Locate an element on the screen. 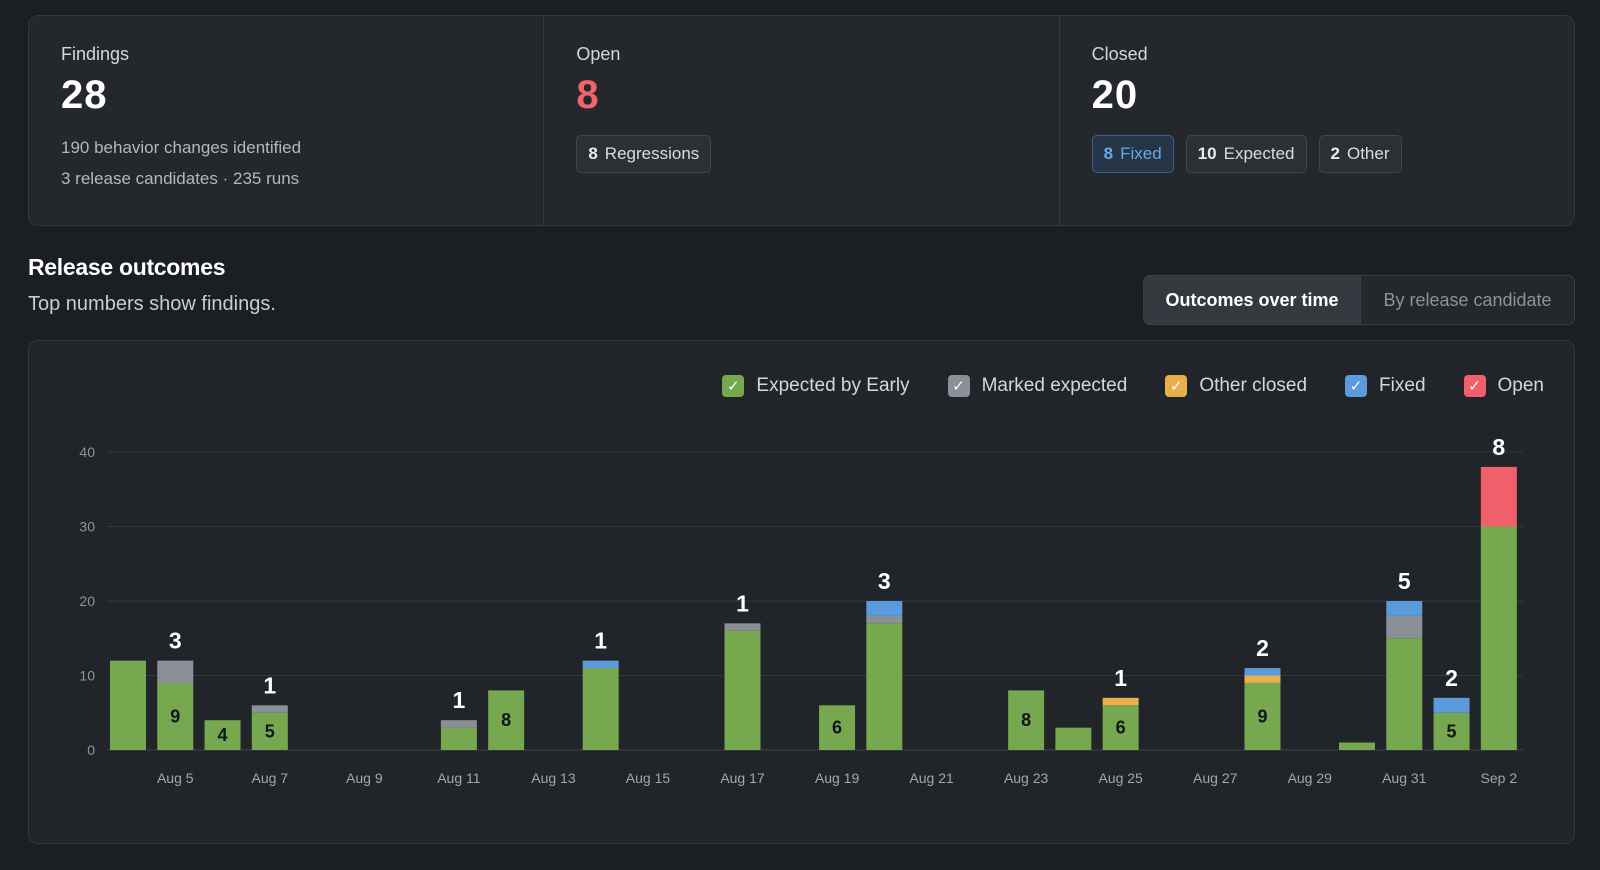 The width and height of the screenshot is (1600, 870). legend-open: ✓ Open is located at coordinates (1503, 386).